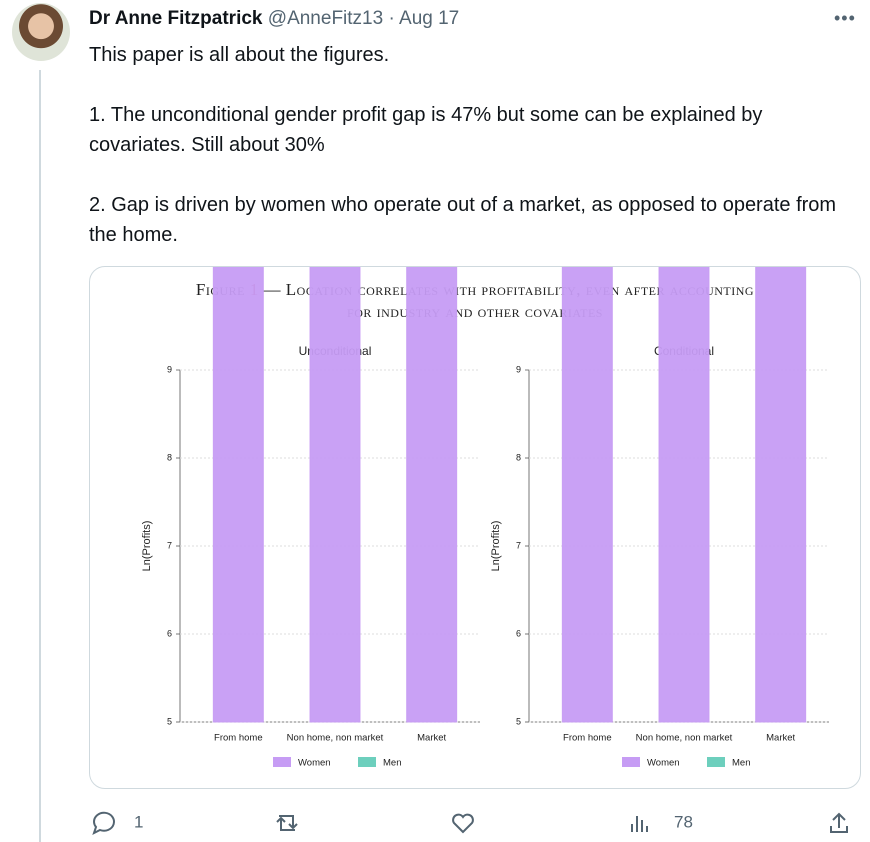  Describe the element at coordinates (662, 822) in the screenshot. I see `views-button: 78` at that location.